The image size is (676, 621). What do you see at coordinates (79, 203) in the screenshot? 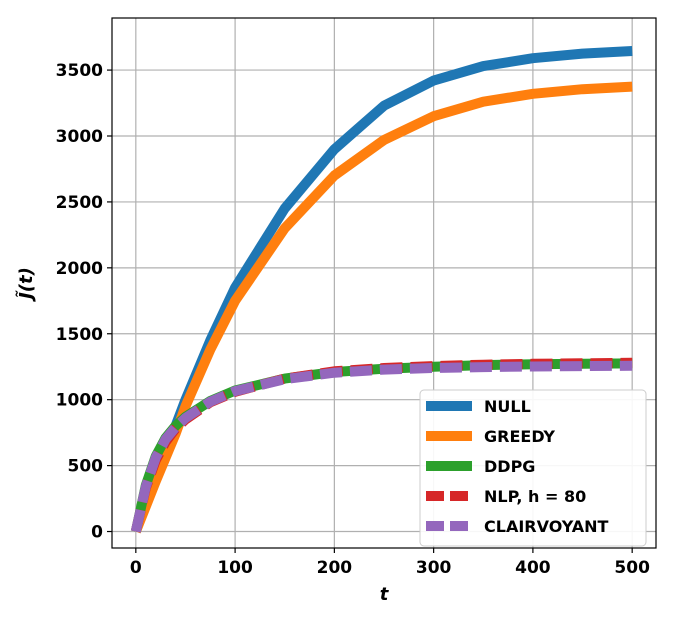
I see `y-tick-label: 2500` at bounding box center [79, 203].